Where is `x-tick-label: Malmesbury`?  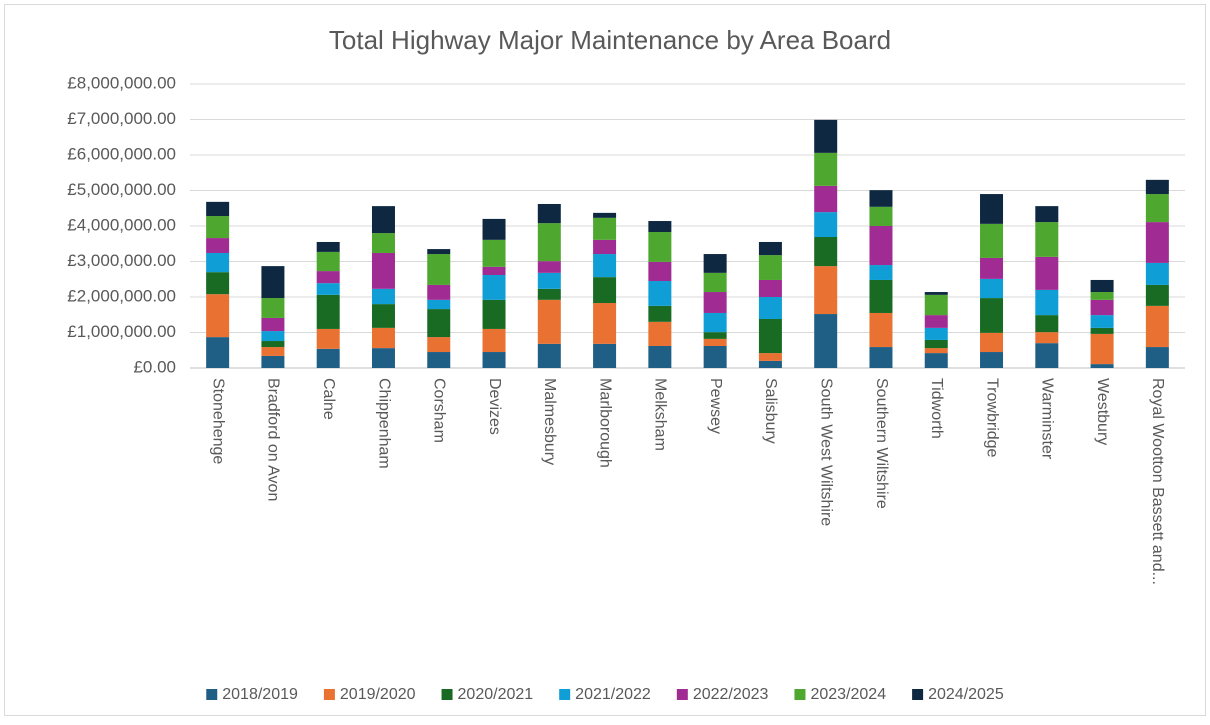 x-tick-label: Malmesbury is located at coordinates (549, 421).